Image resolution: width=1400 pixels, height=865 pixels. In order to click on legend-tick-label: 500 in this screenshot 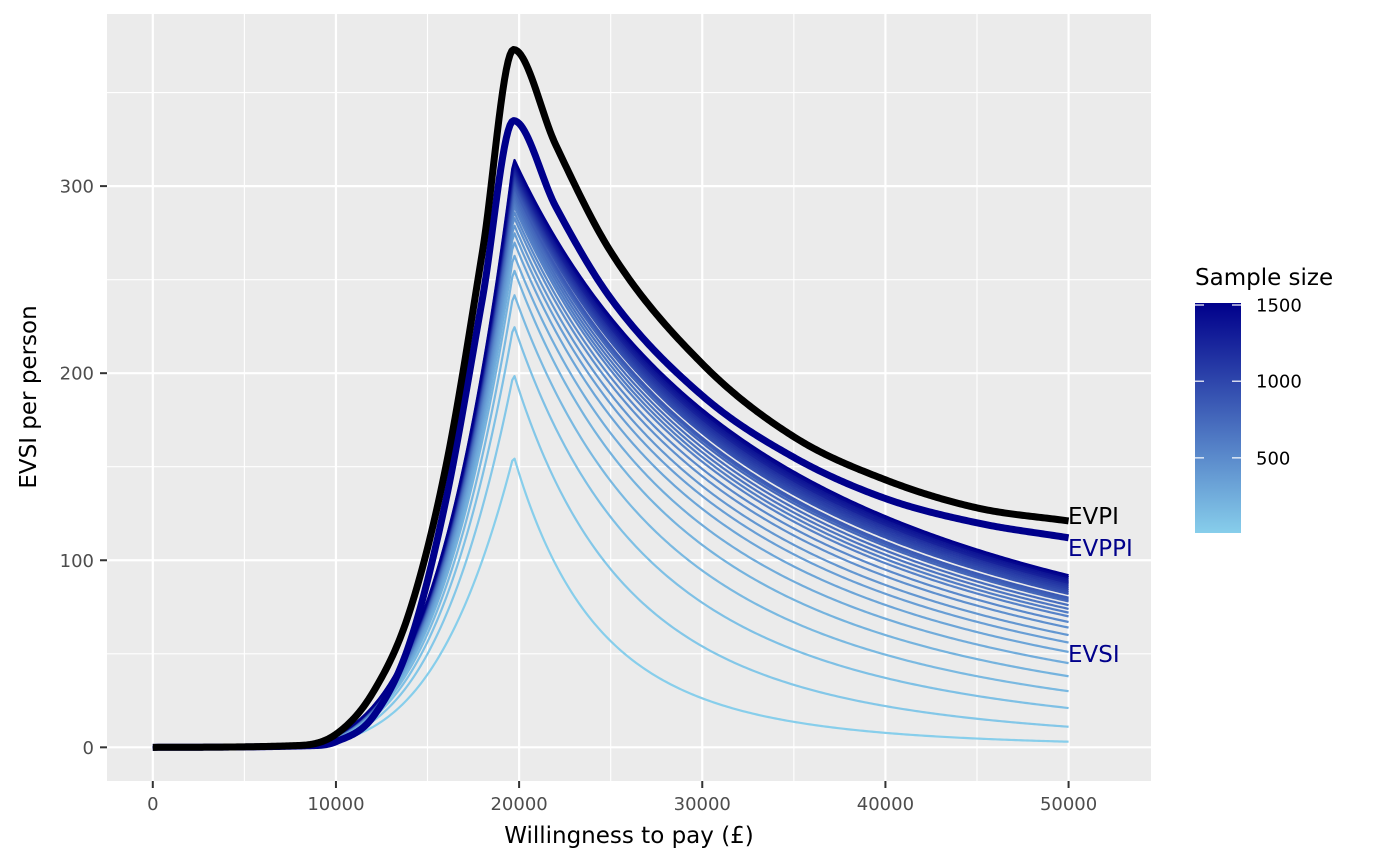, I will do `click(1273, 458)`.